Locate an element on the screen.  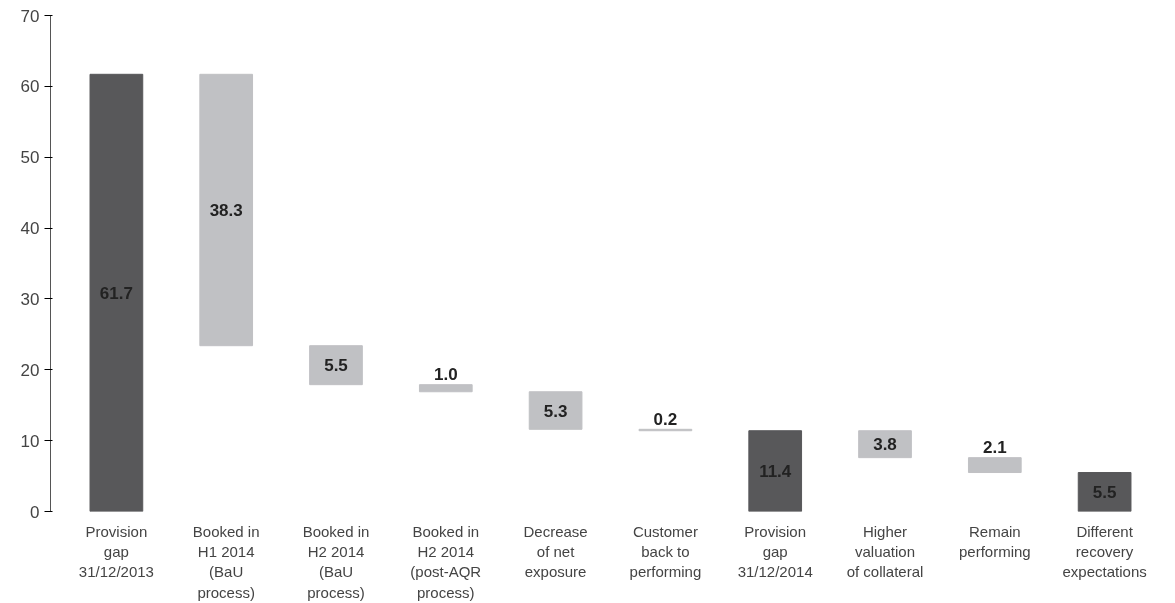
y-tick-label: 30 is located at coordinates (30, 299).